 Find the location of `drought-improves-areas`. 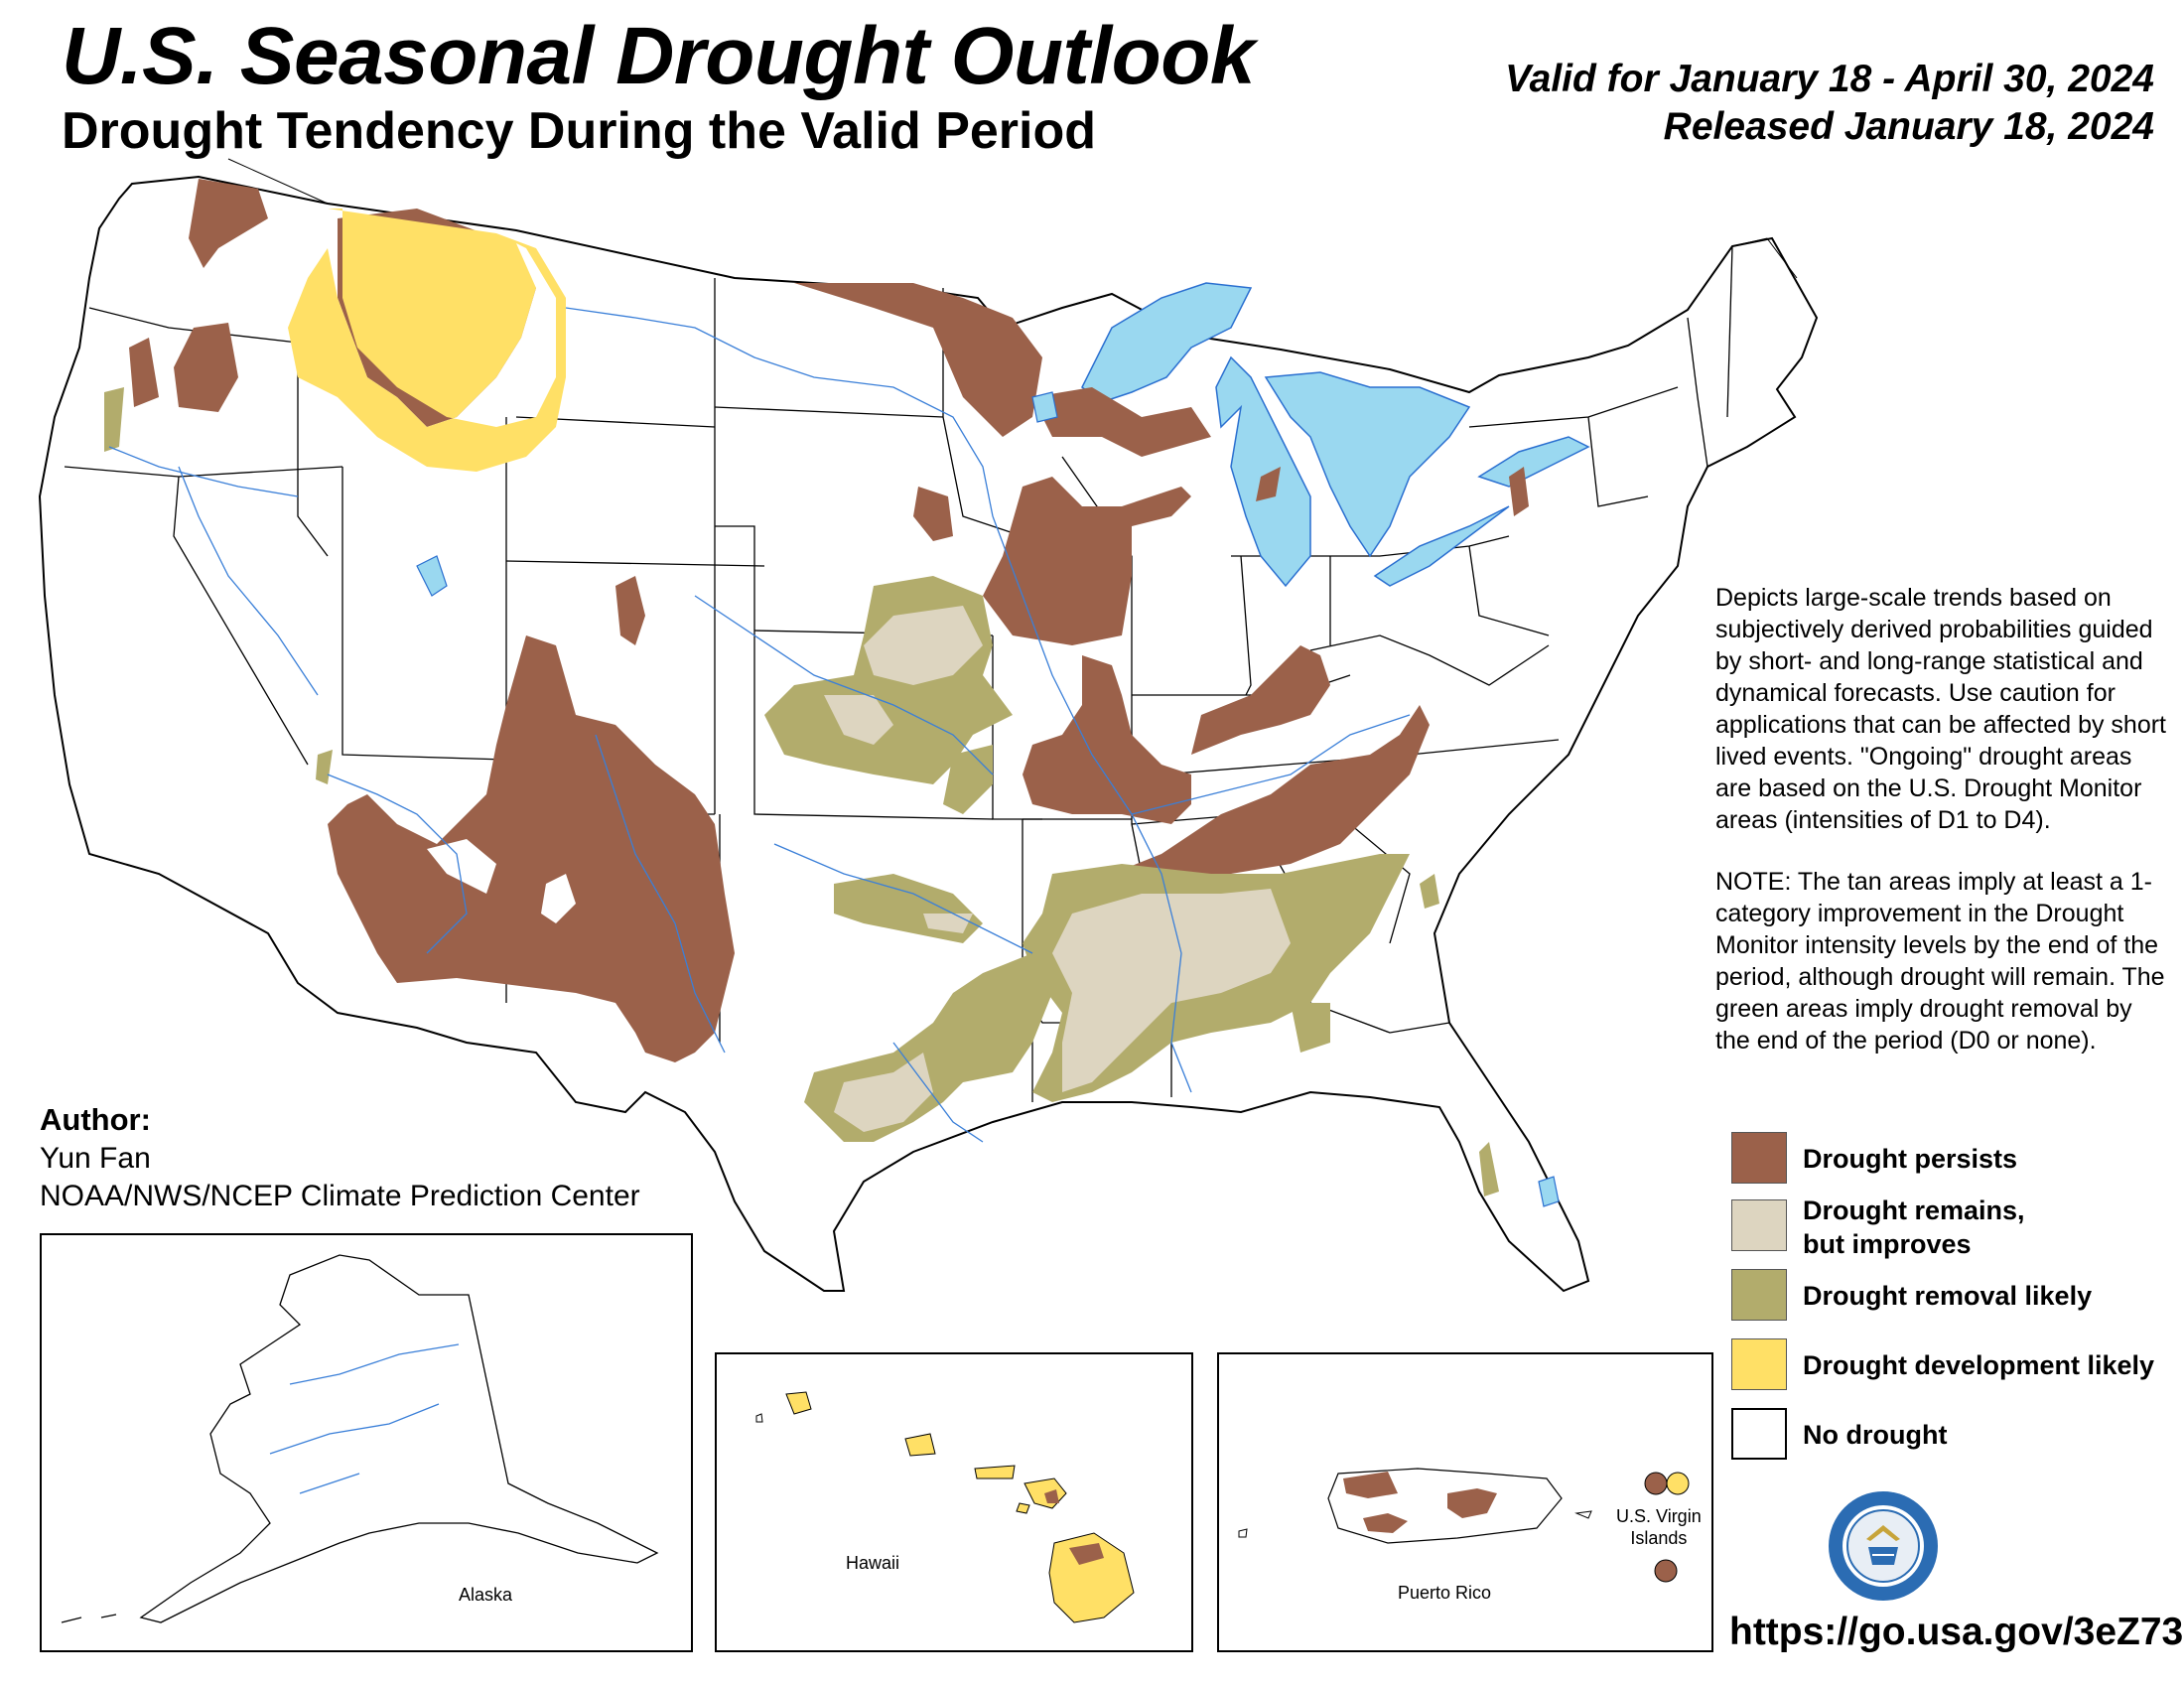

drought-improves-areas is located at coordinates (1057, 869).